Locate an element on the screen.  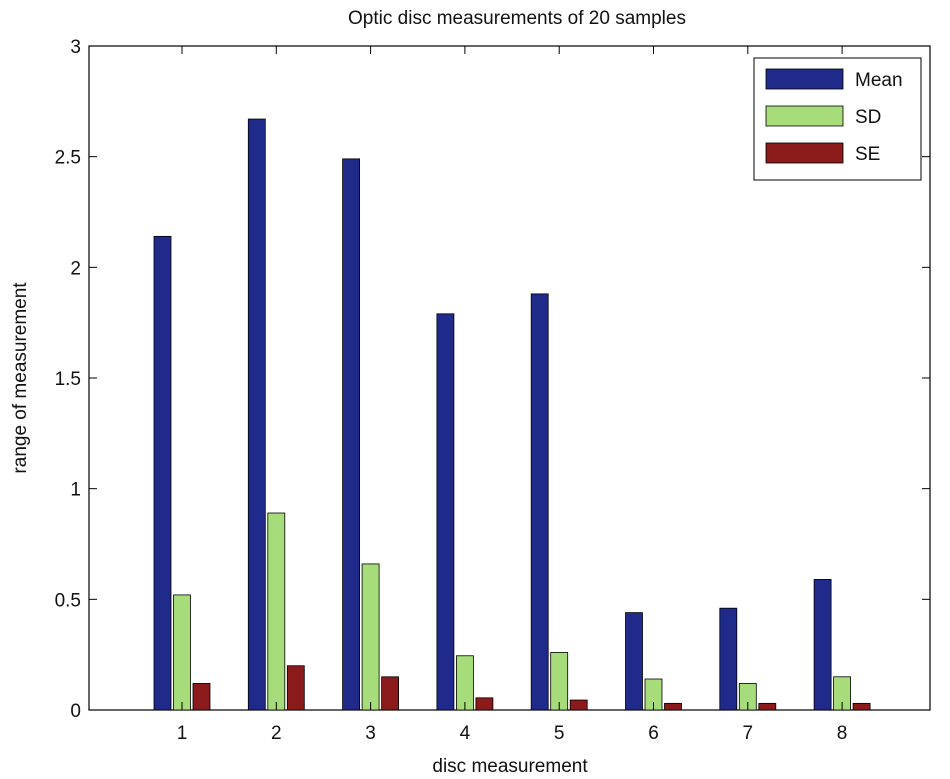
legend-label-mean: Mean is located at coordinates (879, 80).